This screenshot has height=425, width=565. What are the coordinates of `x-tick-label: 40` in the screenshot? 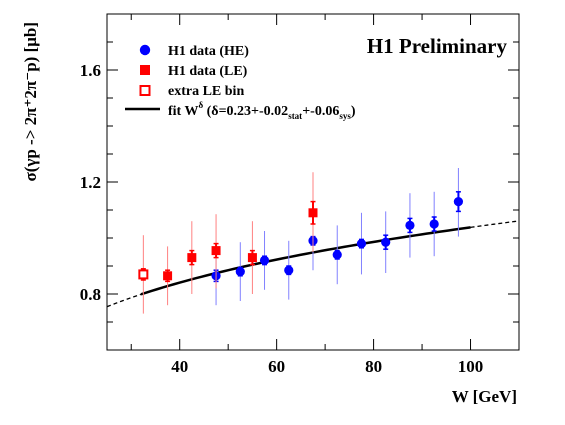 It's located at (179, 366).